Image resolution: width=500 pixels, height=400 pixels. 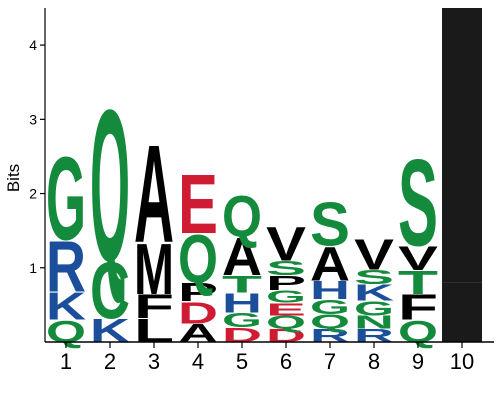 What do you see at coordinates (418, 361) in the screenshot?
I see `x-tick-label: 9` at bounding box center [418, 361].